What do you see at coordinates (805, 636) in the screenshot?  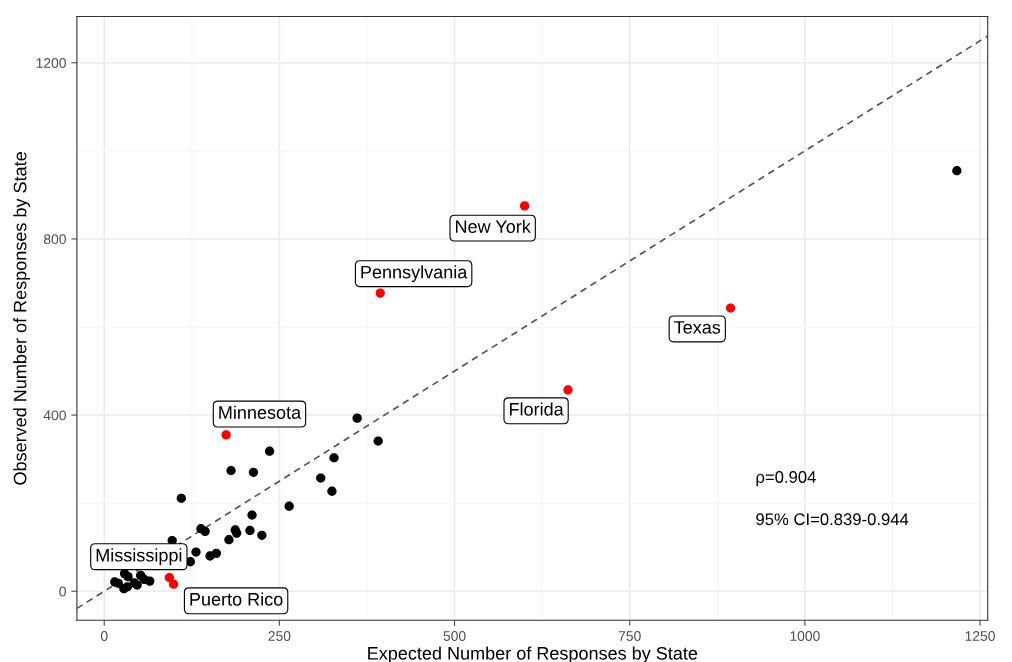 I see `x-tick-label: 1000` at bounding box center [805, 636].